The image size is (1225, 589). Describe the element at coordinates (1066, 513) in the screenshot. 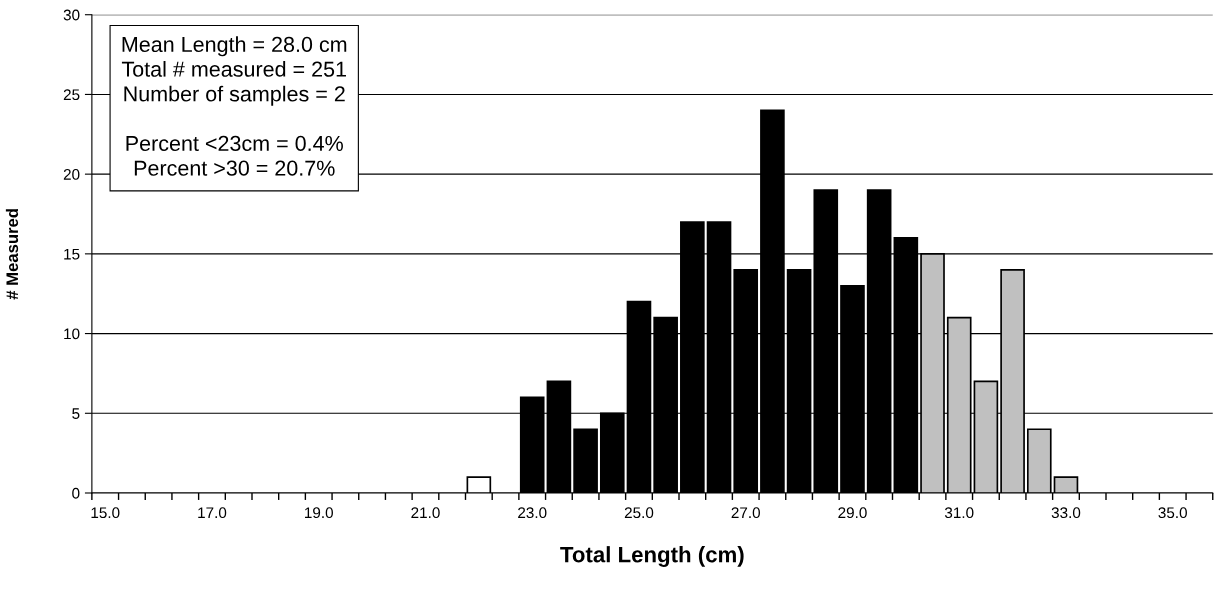

I see `x-tick-label: 33.0` at that location.